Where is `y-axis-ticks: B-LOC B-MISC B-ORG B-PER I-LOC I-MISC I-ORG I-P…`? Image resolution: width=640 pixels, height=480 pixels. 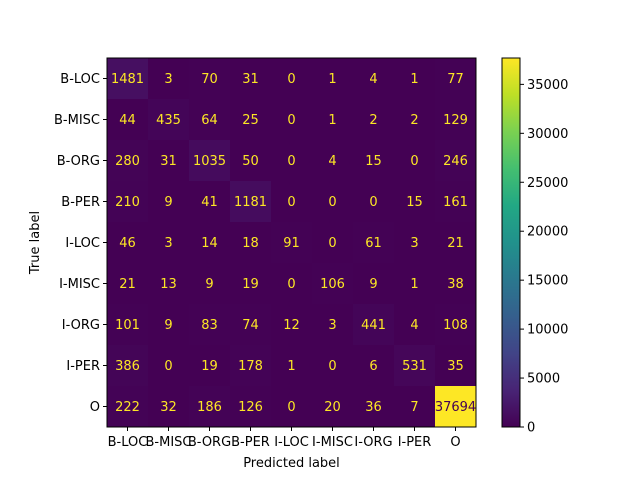
y-axis-ticks: B-LOC B-MISC B-ORG B-PER I-LOC I-MISC I-ORG I-P… is located at coordinates (80, 243).